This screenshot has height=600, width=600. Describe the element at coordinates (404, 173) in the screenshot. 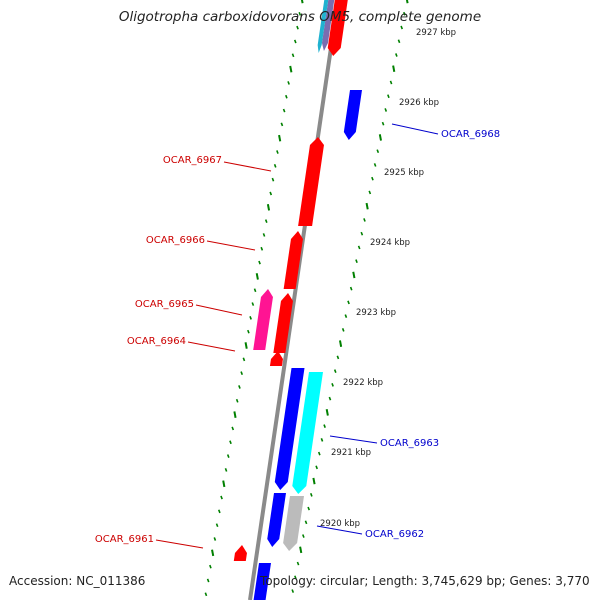

I see `scale-label: 2925 kbp` at that location.